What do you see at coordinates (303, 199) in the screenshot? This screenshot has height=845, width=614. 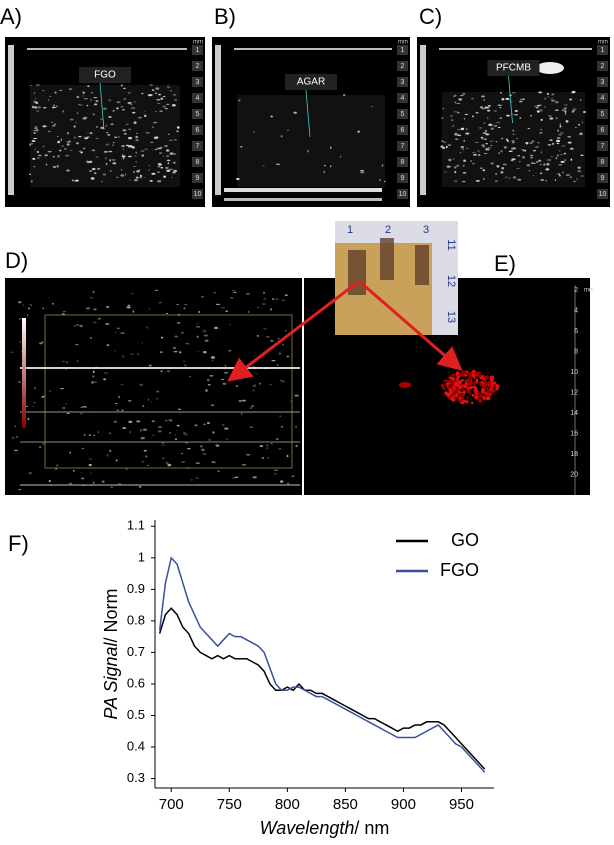 I see `base-line` at bounding box center [303, 199].